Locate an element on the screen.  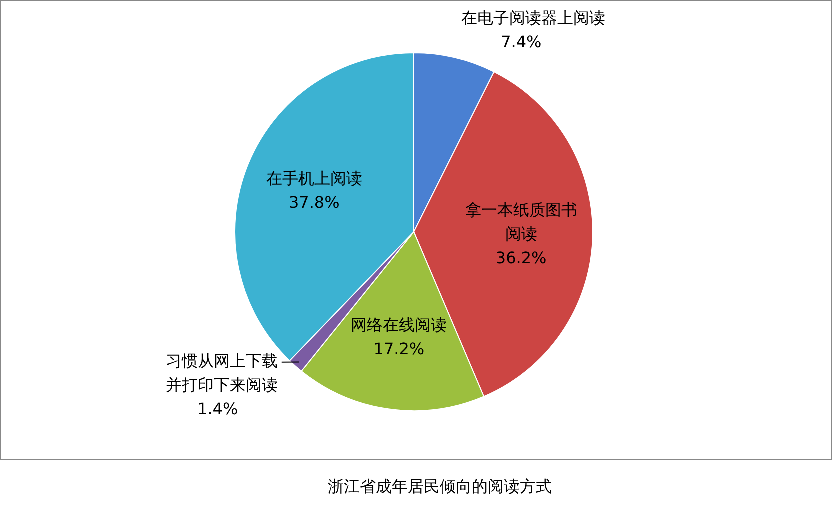
text: 浙江省成年居民倾向的阅读方式 is located at coordinates (440, 486).